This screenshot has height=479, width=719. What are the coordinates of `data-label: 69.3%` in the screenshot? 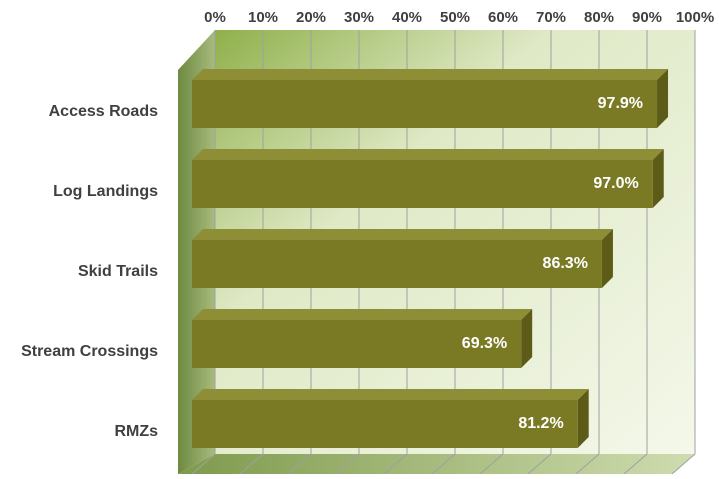 It's located at (484, 343).